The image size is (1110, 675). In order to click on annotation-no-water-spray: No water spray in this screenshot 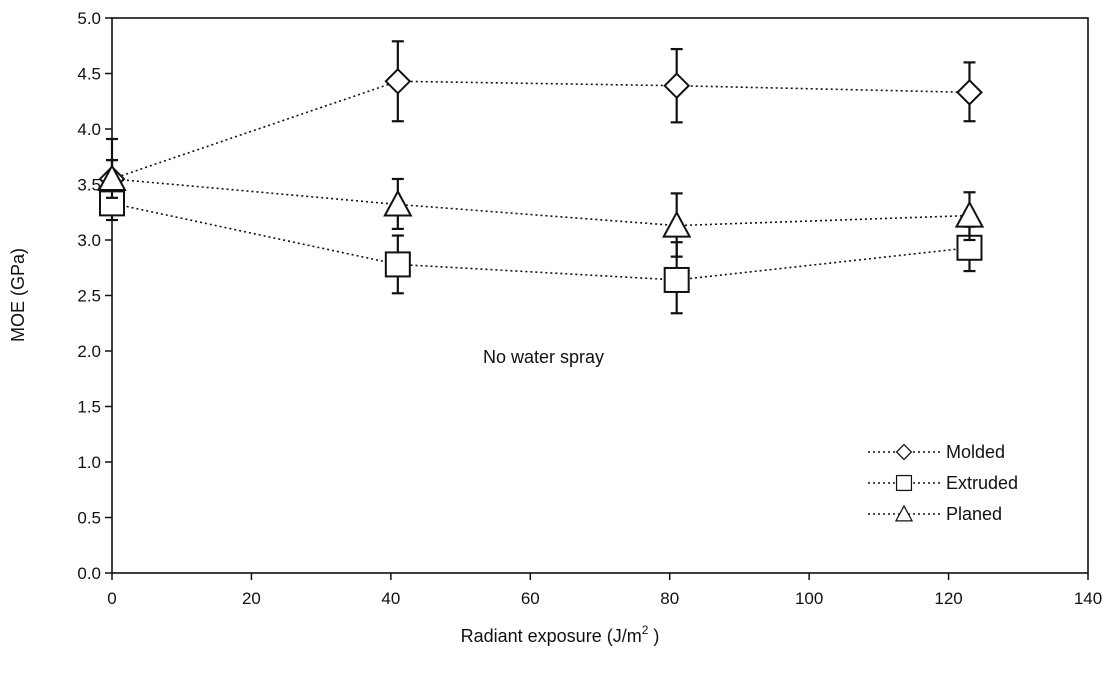, I will do `click(543, 357)`.